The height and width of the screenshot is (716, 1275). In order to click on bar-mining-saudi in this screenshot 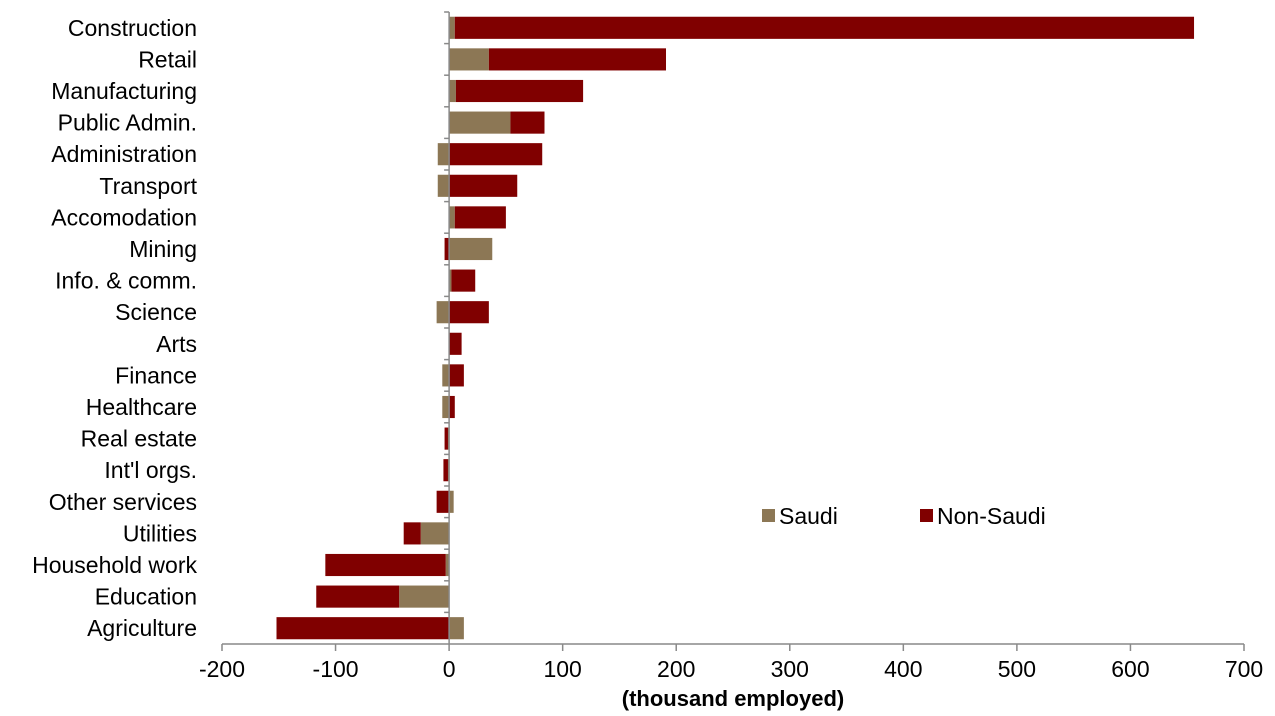, I will do `click(471, 249)`.